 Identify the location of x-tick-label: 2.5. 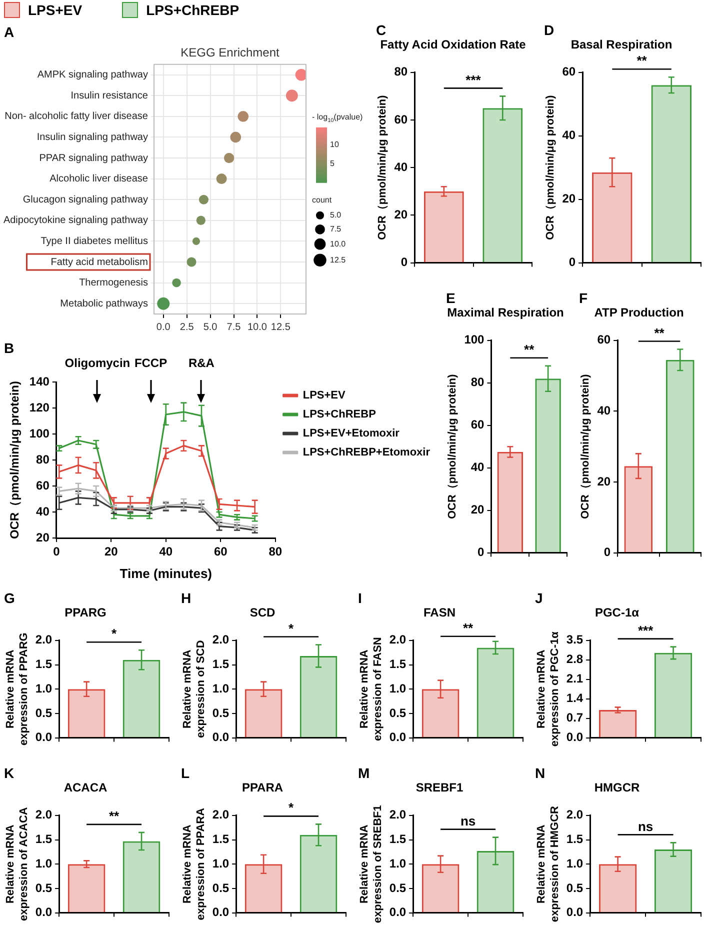
(187, 327).